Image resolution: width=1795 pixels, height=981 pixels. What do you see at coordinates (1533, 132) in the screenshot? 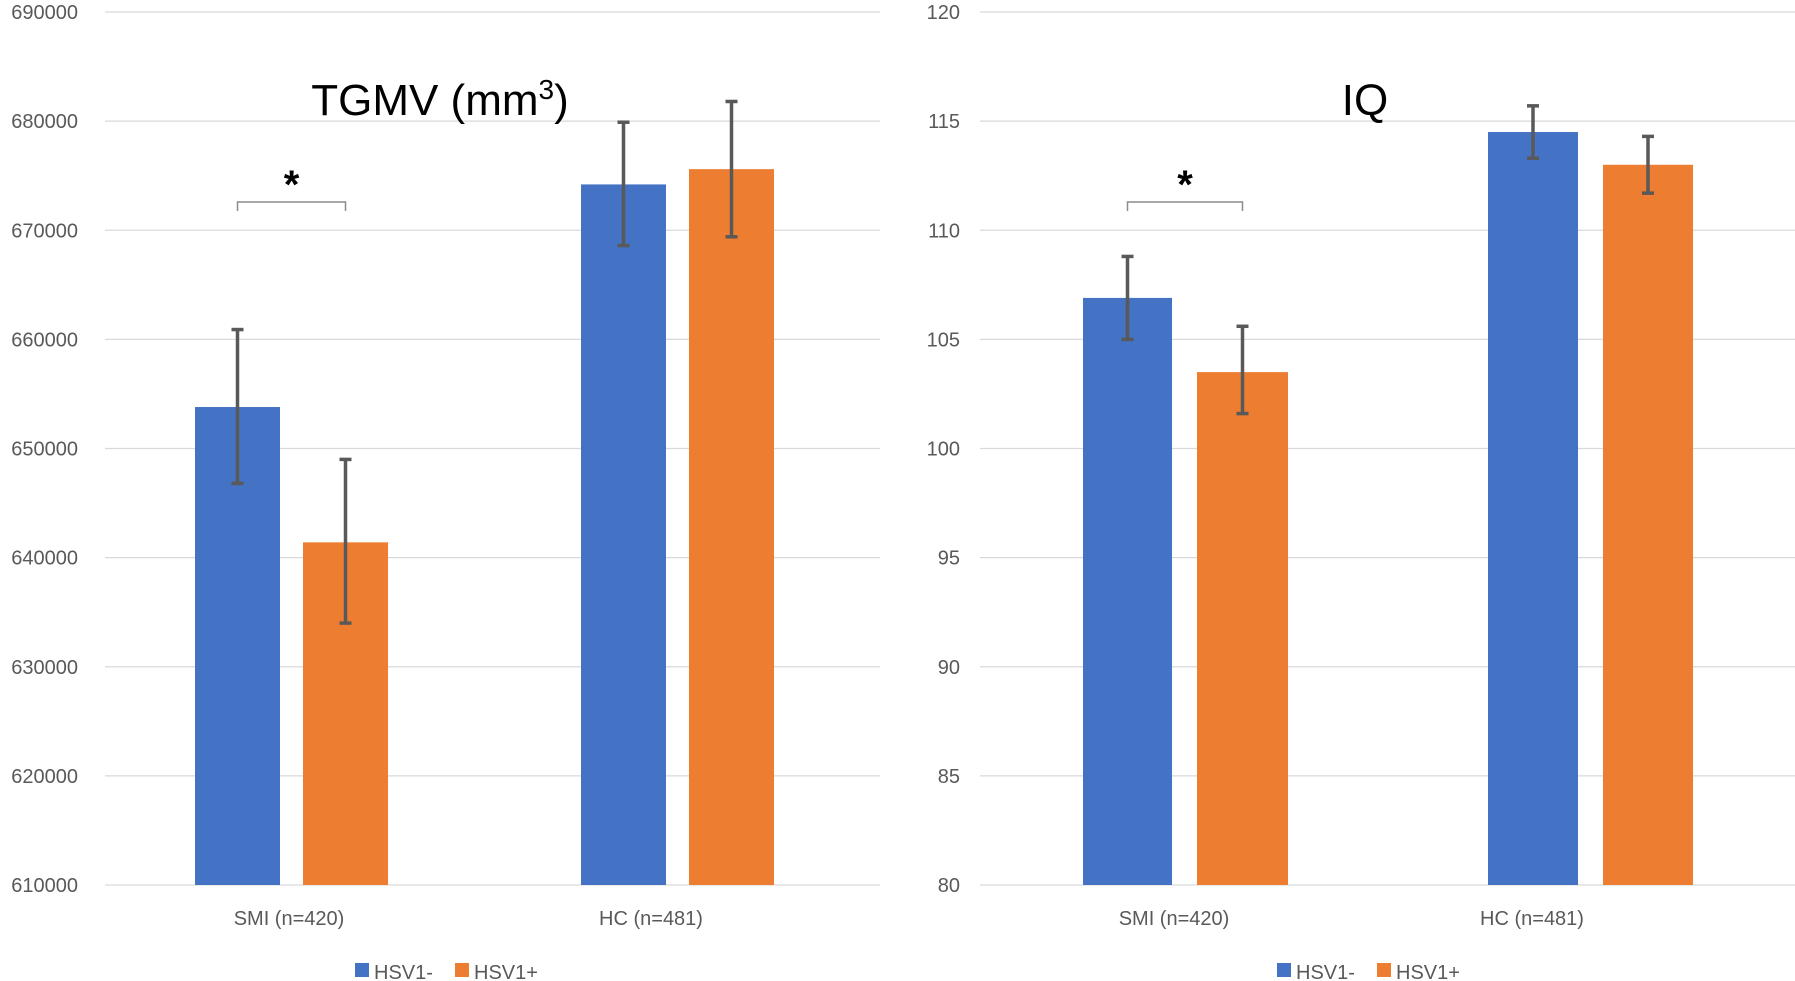
I see `iq-error-bar-hsv1-neg-hc` at bounding box center [1533, 132].